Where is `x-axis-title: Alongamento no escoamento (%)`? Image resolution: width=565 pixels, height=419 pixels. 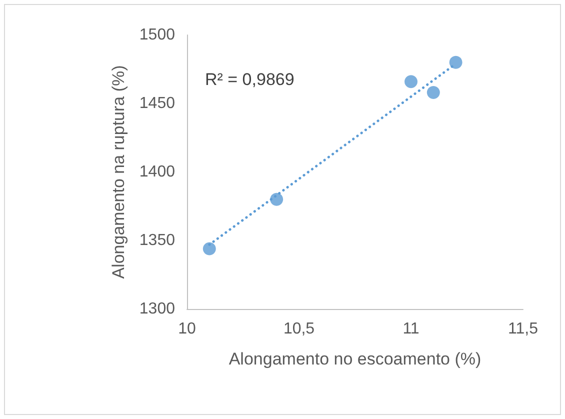 x-axis-title: Alongamento no escoamento (%) is located at coordinates (355, 359).